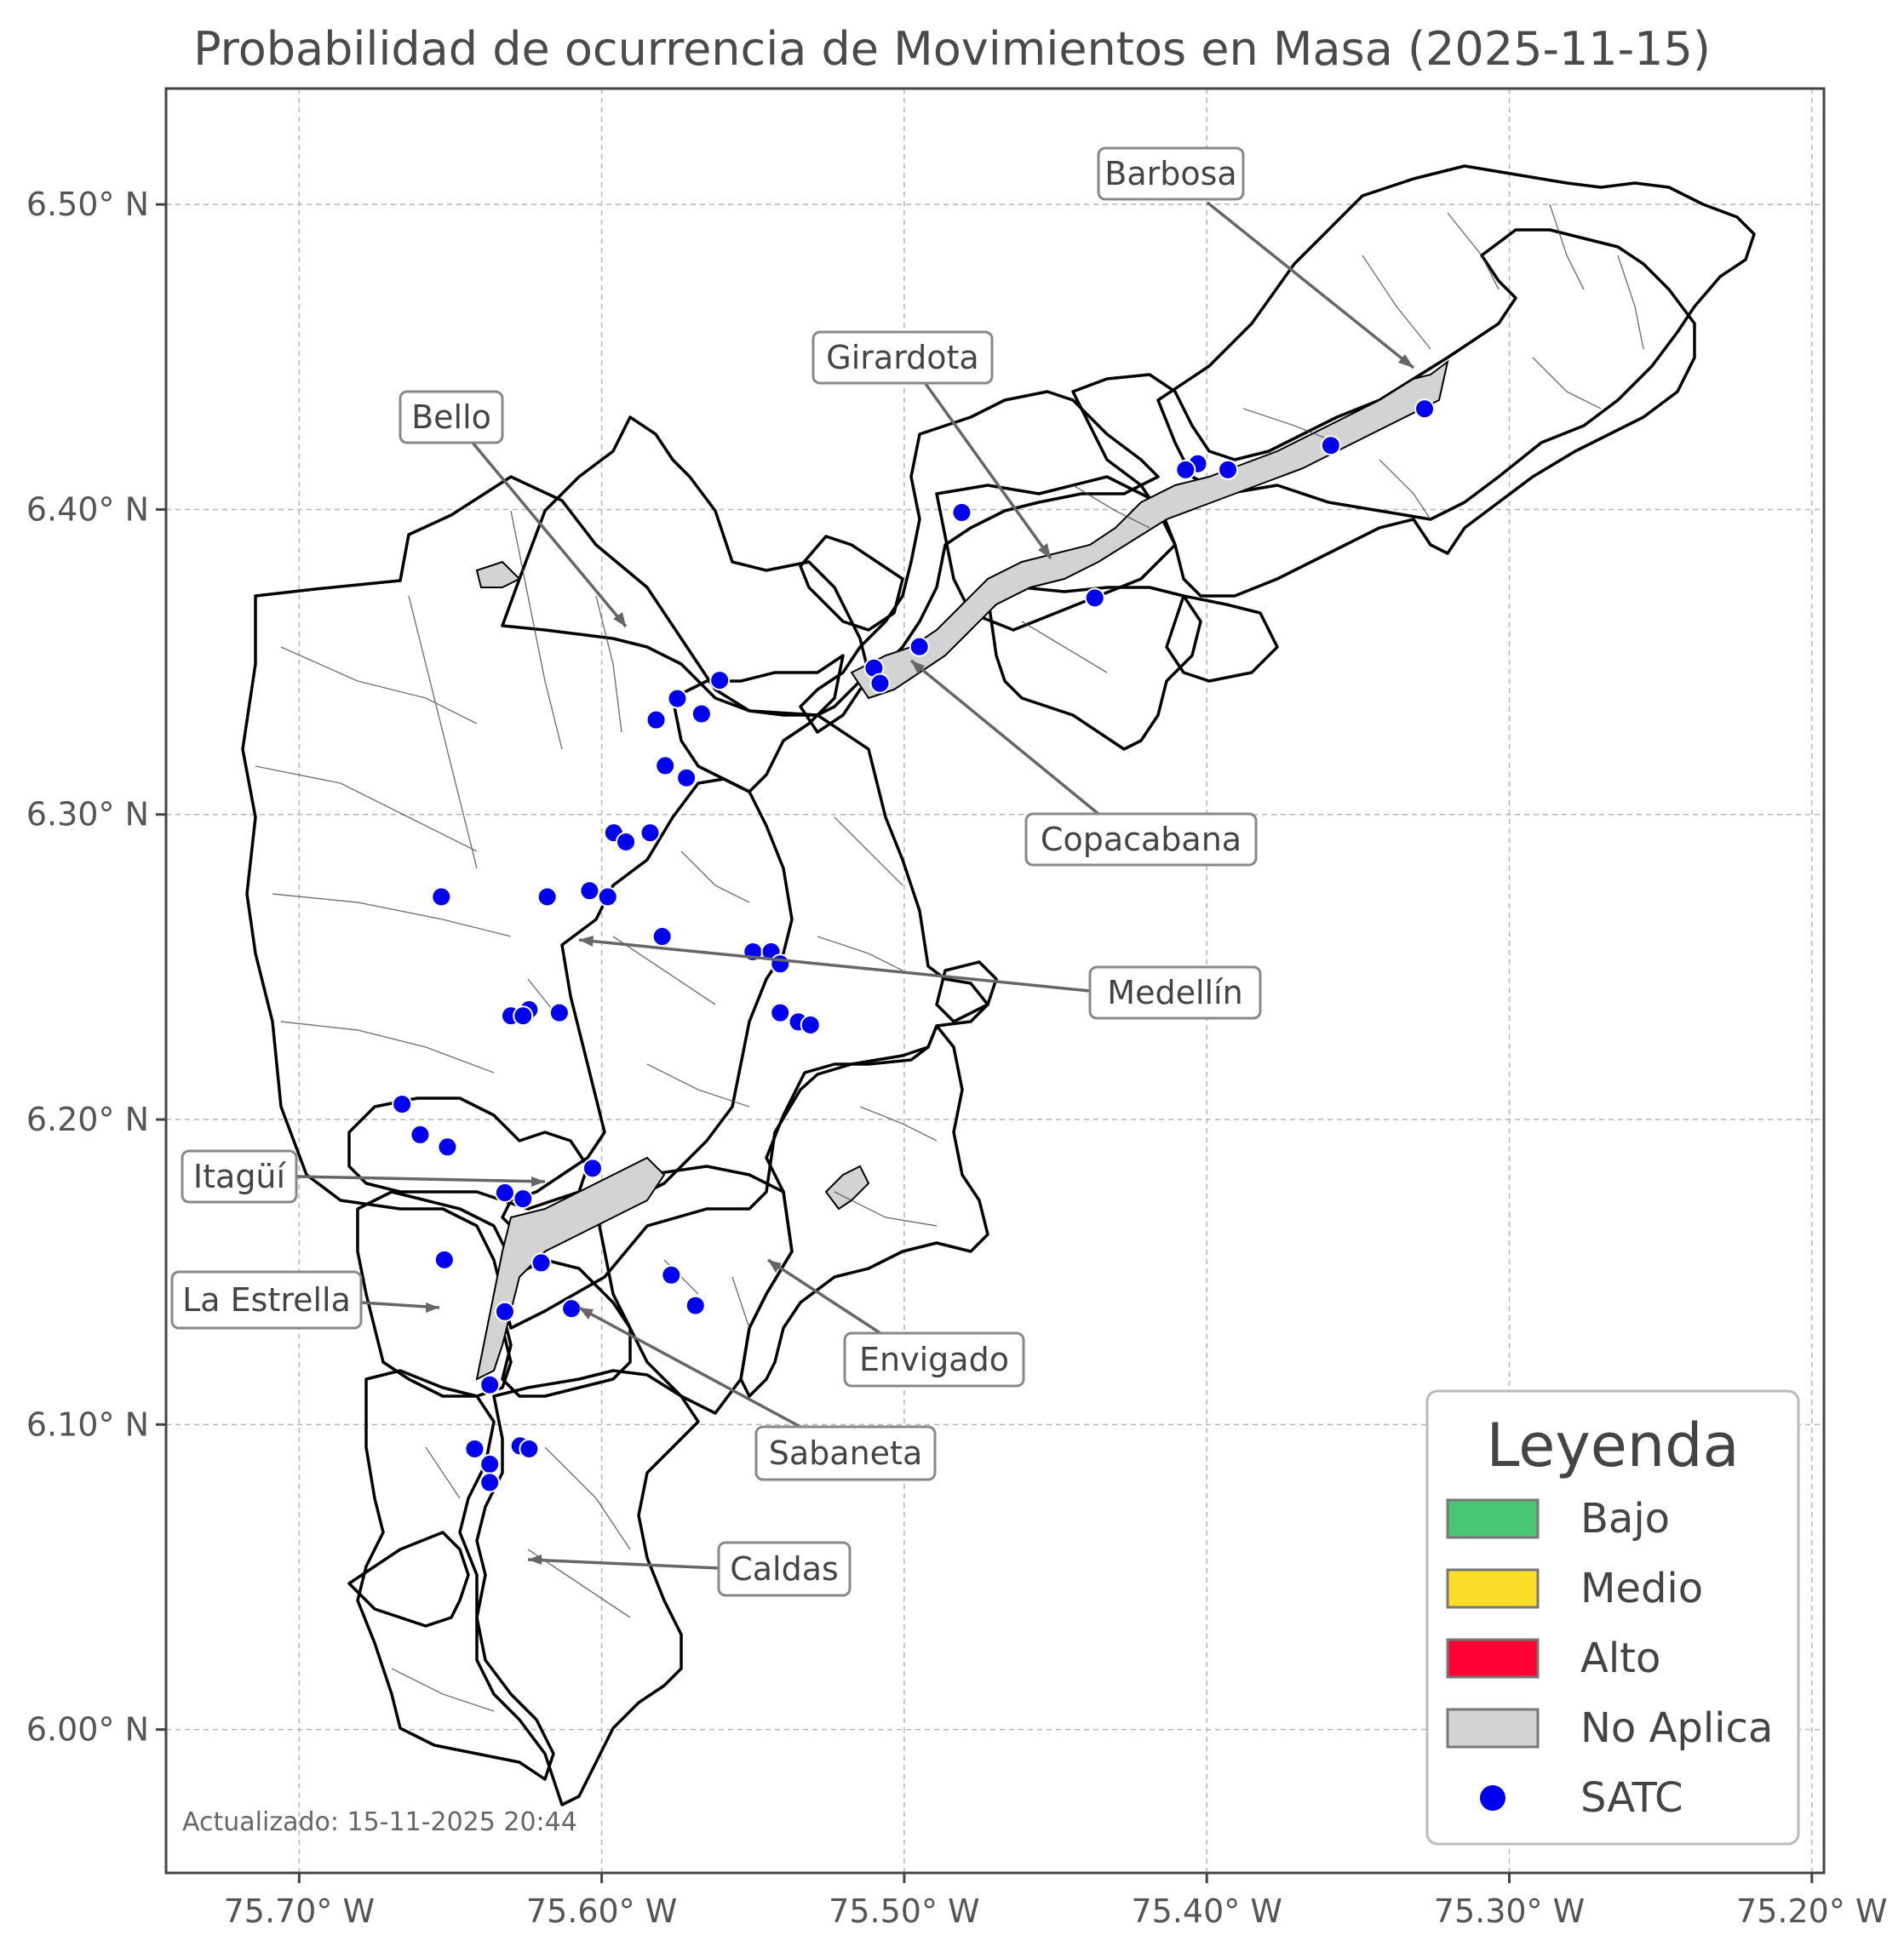 The width and height of the screenshot is (1904, 1941). What do you see at coordinates (88, 1730) in the screenshot?
I see `y-tick-label: 6.00° N` at bounding box center [88, 1730].